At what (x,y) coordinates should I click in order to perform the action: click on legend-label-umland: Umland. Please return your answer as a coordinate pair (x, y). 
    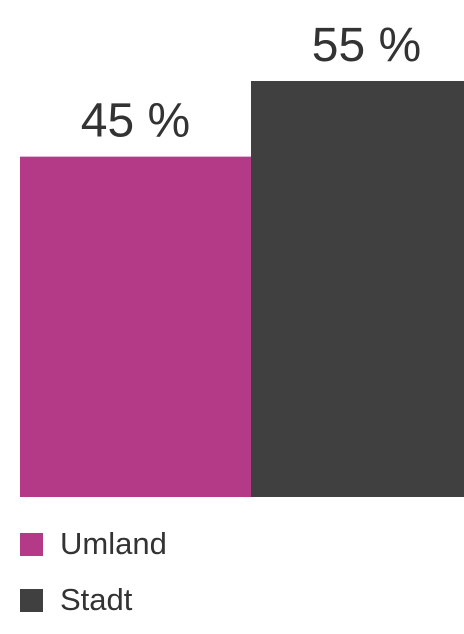
    Looking at the image, I should click on (113, 543).